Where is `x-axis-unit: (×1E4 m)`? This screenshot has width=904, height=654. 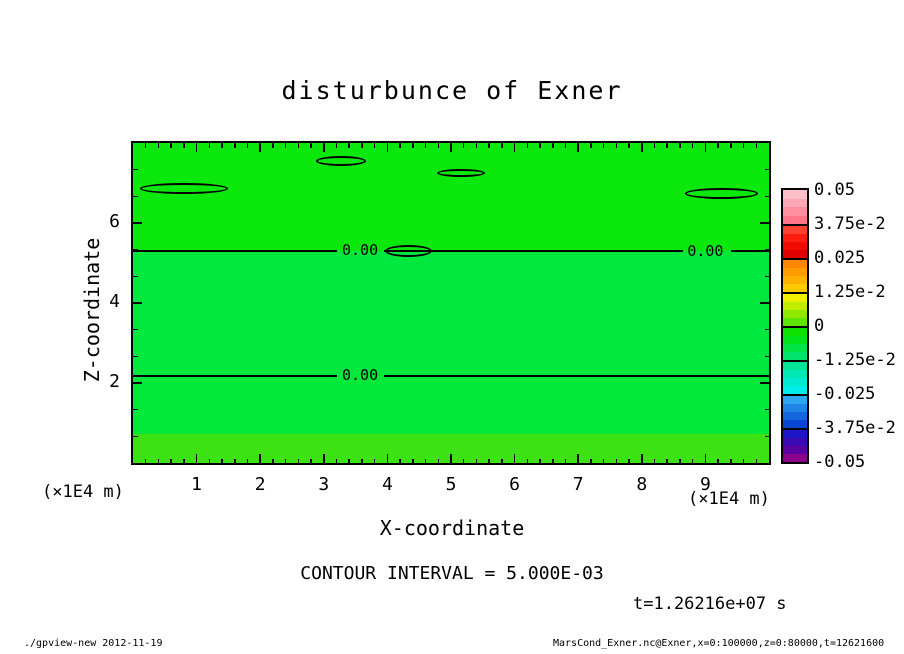 x-axis-unit: (×1E4 m) is located at coordinates (729, 499).